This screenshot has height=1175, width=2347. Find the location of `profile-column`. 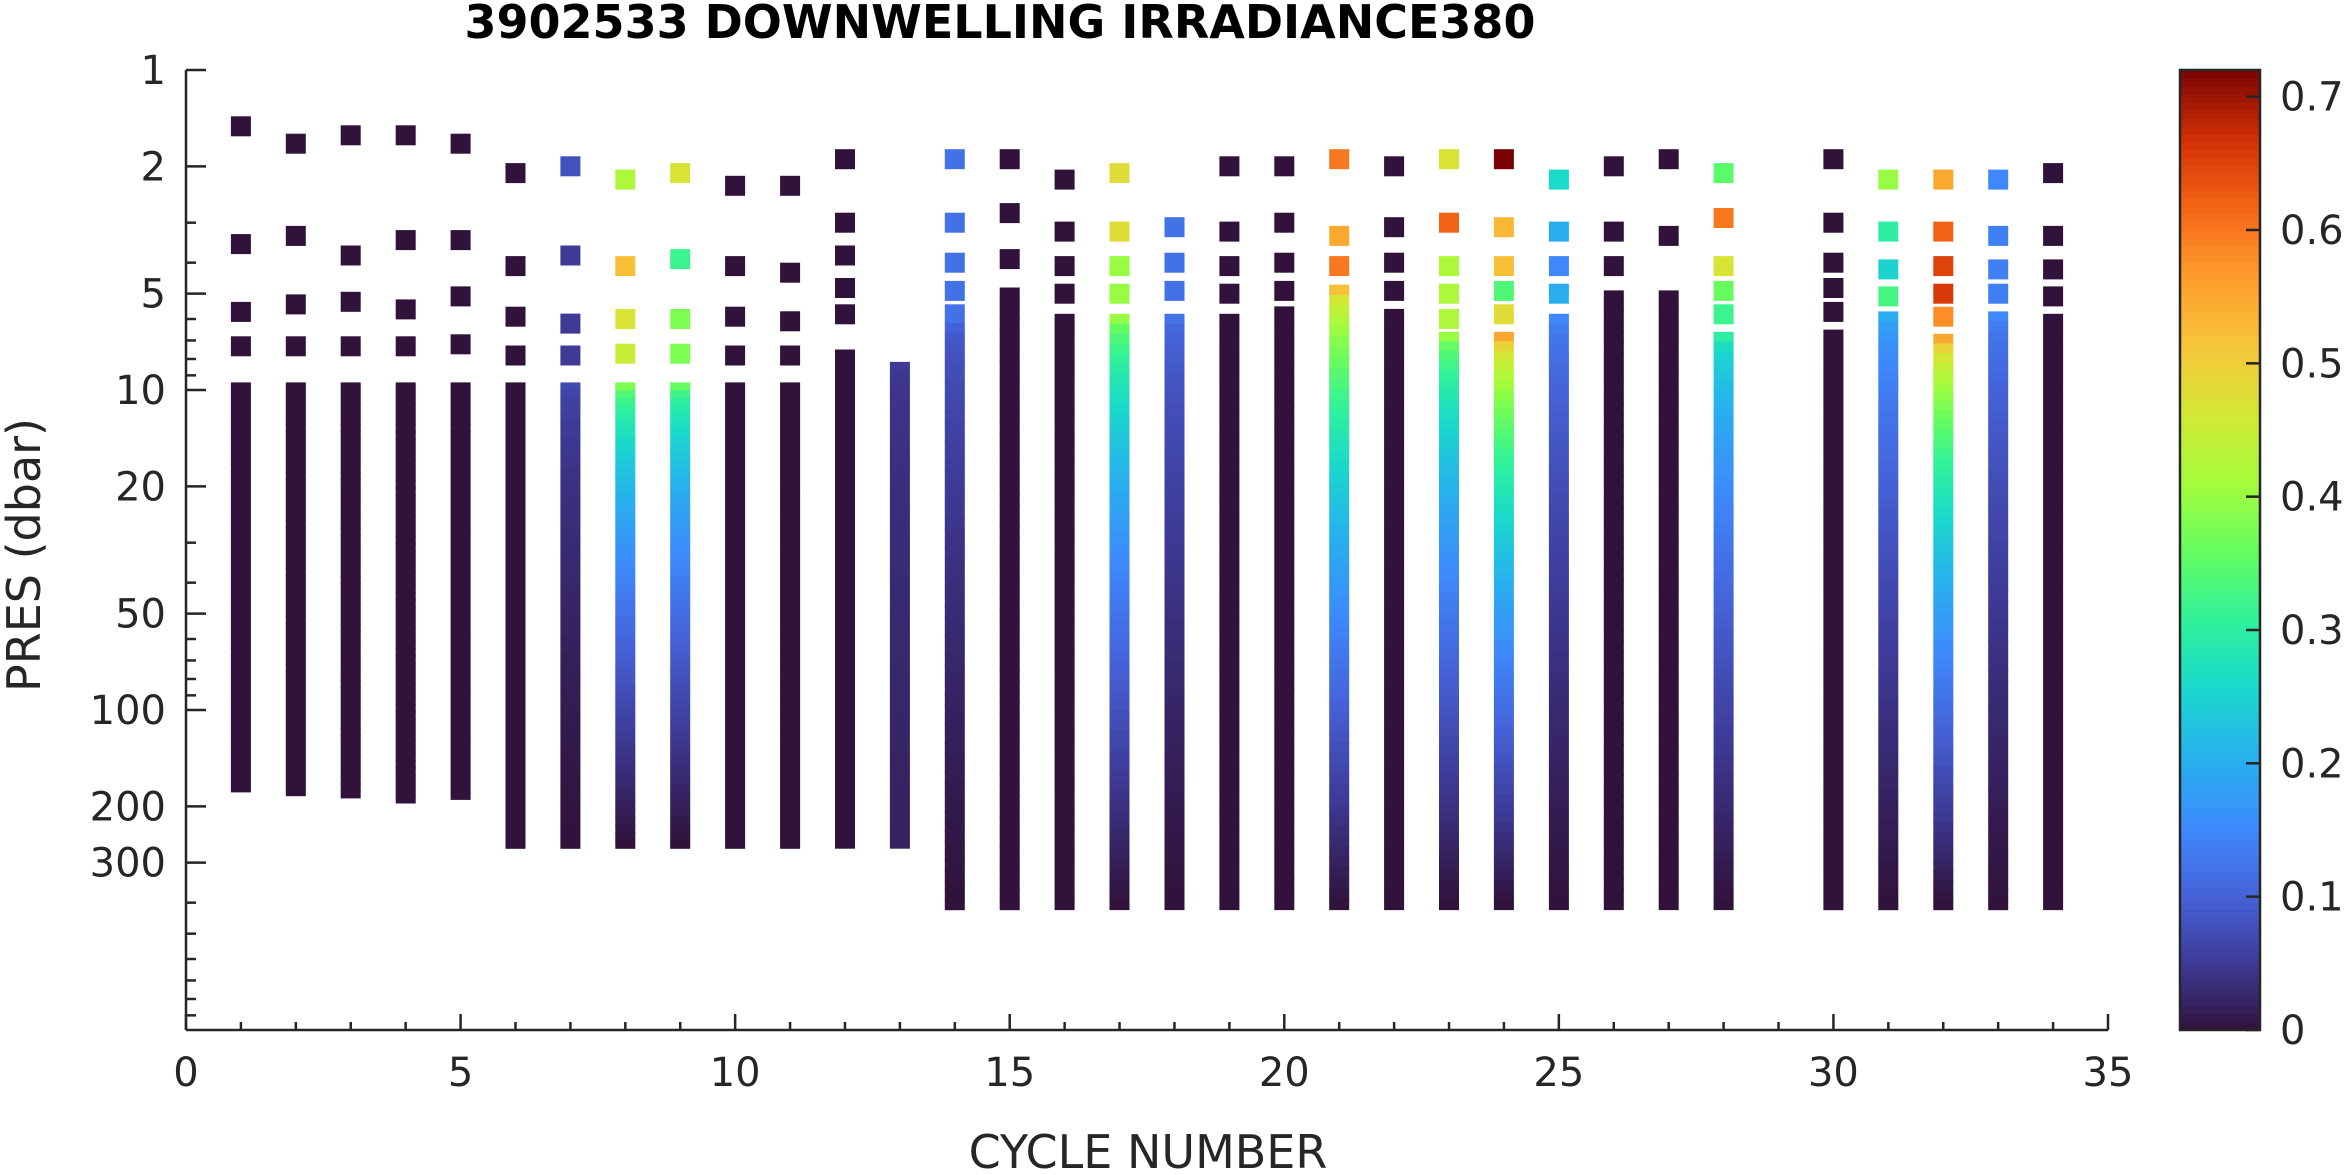

profile-column is located at coordinates (680, 615).